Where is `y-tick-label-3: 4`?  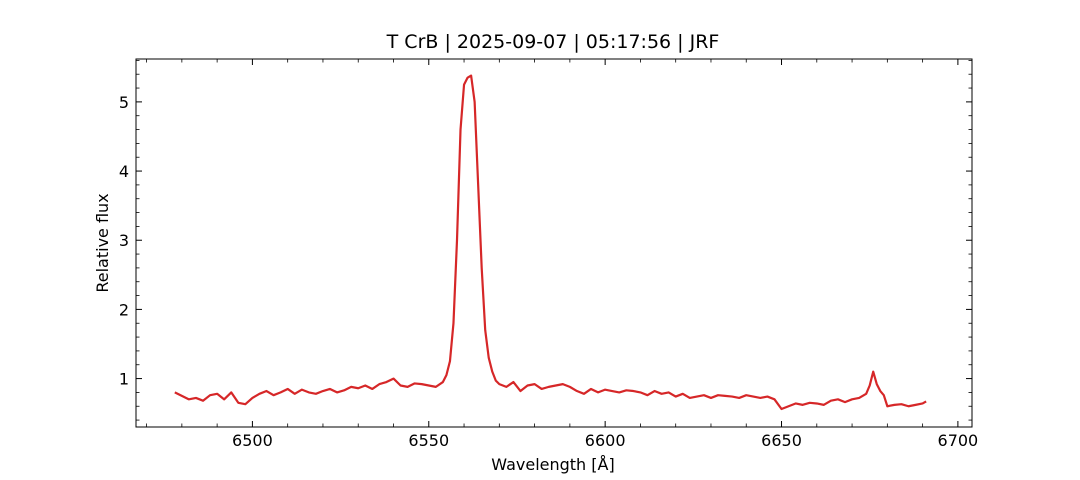 y-tick-label-3: 4 is located at coordinates (124, 171).